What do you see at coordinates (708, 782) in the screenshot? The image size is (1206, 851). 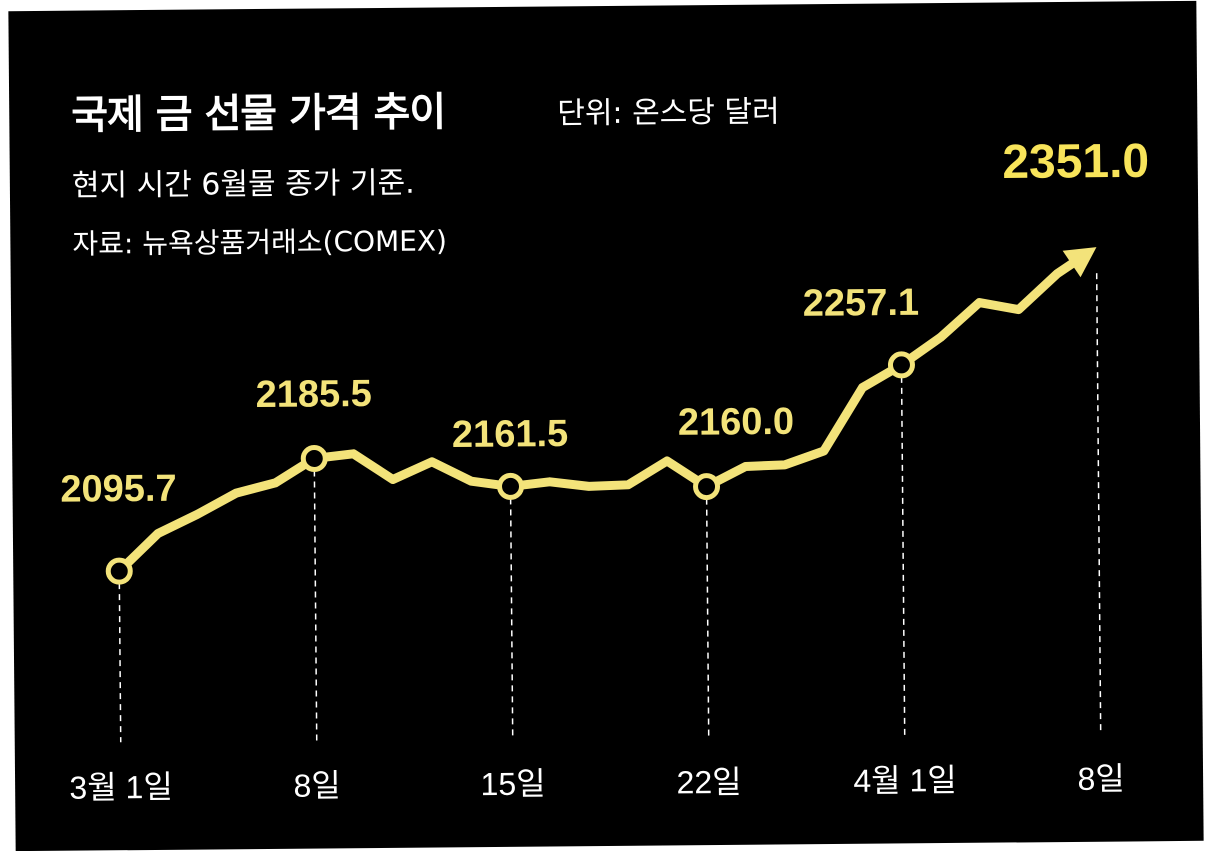 I see `x-tick-label: 22일` at bounding box center [708, 782].